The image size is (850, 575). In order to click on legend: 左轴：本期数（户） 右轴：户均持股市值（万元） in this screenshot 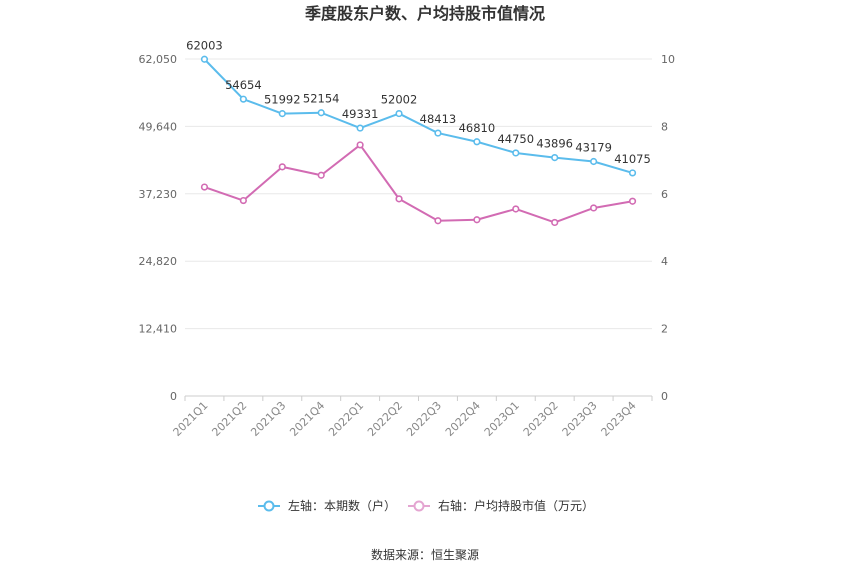, I will do `click(426, 505)`.